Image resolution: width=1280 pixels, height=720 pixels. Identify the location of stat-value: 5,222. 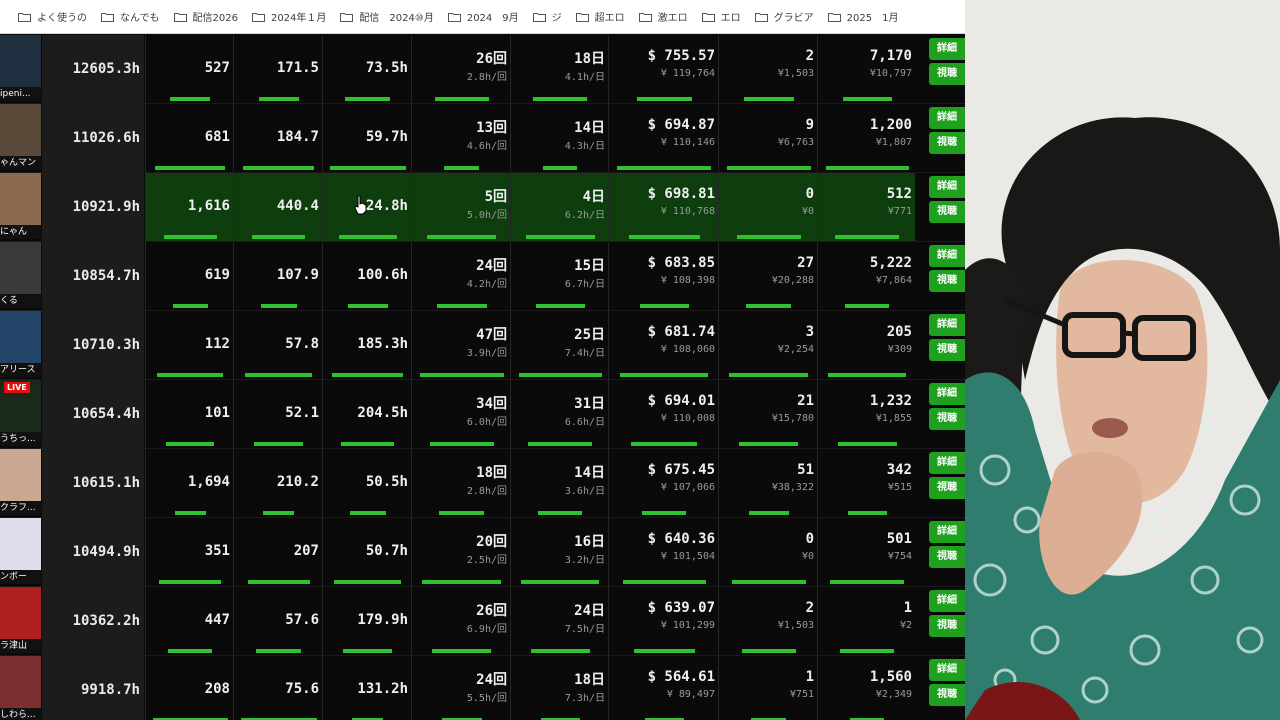
(890, 263).